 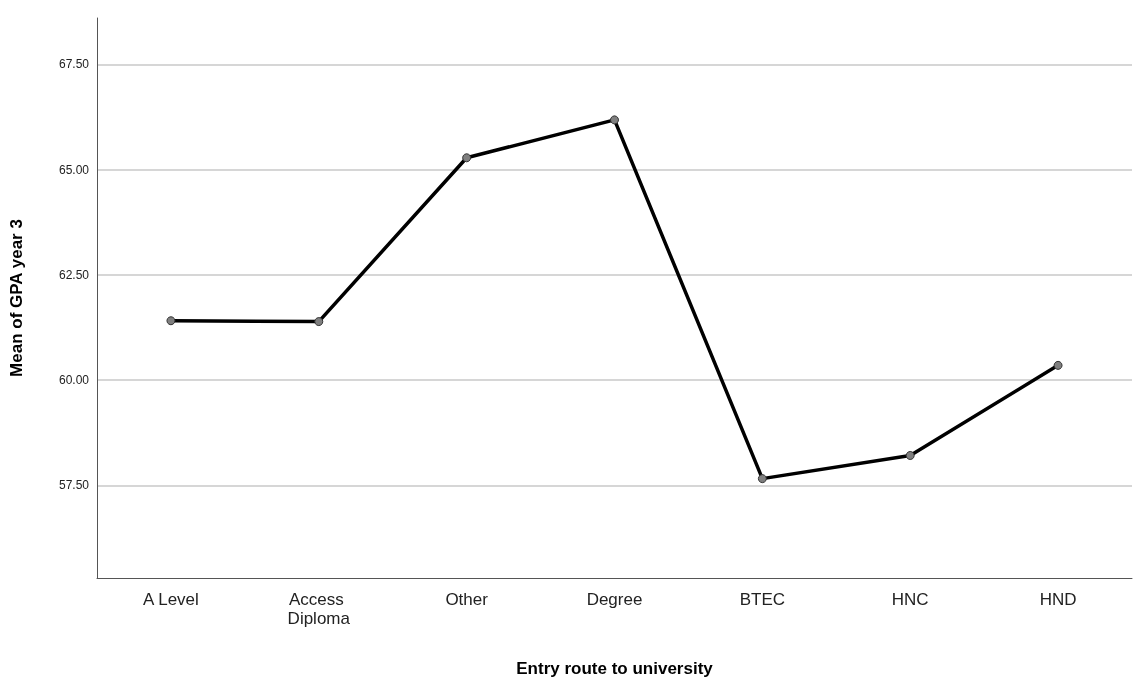 What do you see at coordinates (614, 599) in the screenshot?
I see `x-tick-label: Degree` at bounding box center [614, 599].